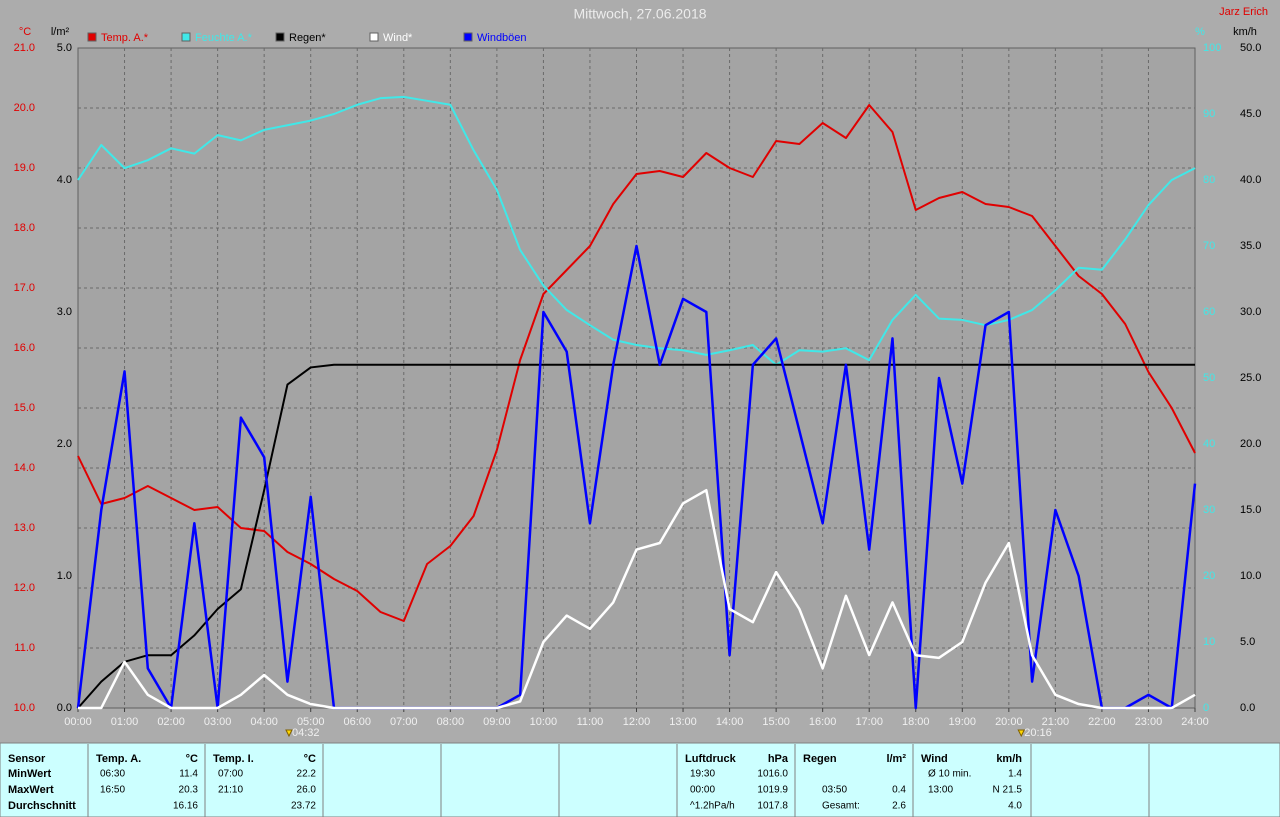  Describe the element at coordinates (1056, 722) in the screenshot. I see `x-tick-label: 21:00` at that location.